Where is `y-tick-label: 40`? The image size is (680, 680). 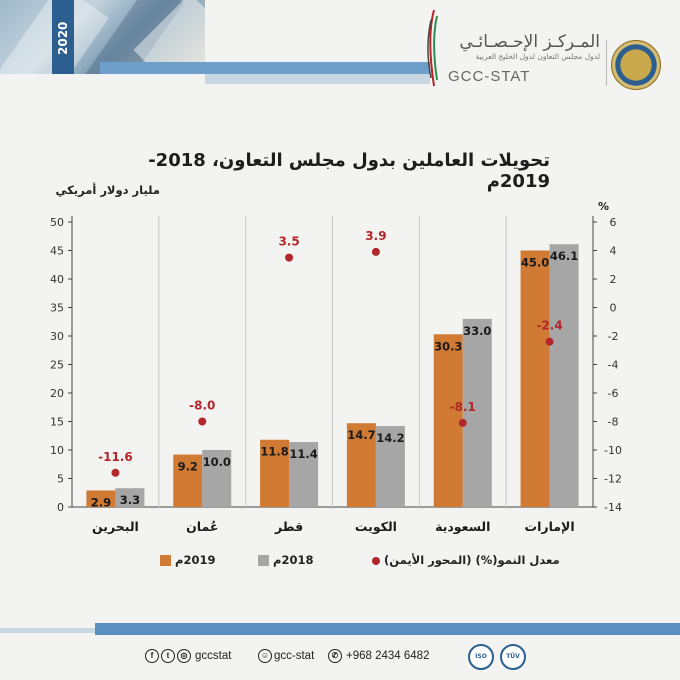
y-tick-label: 40 is located at coordinates (57, 279).